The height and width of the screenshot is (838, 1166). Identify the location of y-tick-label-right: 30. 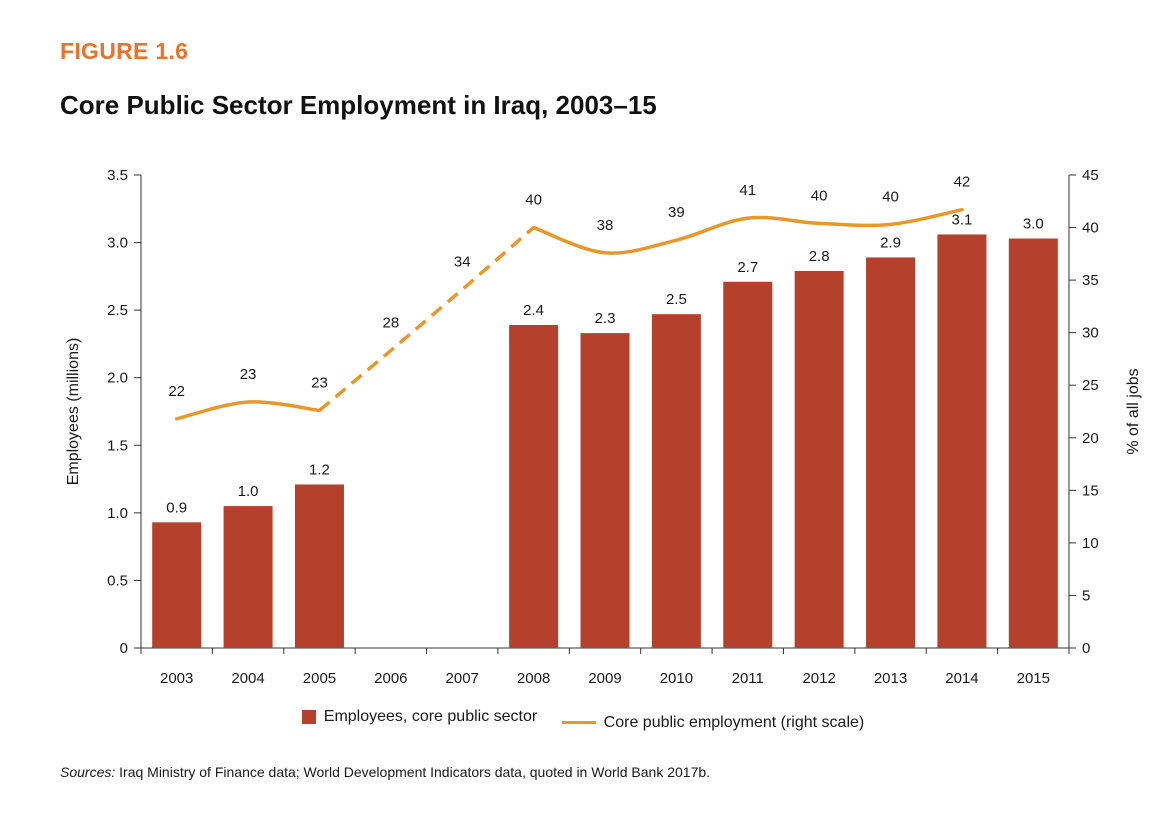
(1090, 333).